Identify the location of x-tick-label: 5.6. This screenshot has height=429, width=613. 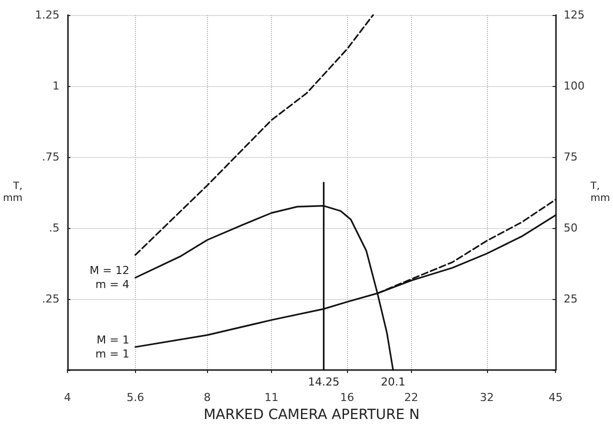
(135, 397).